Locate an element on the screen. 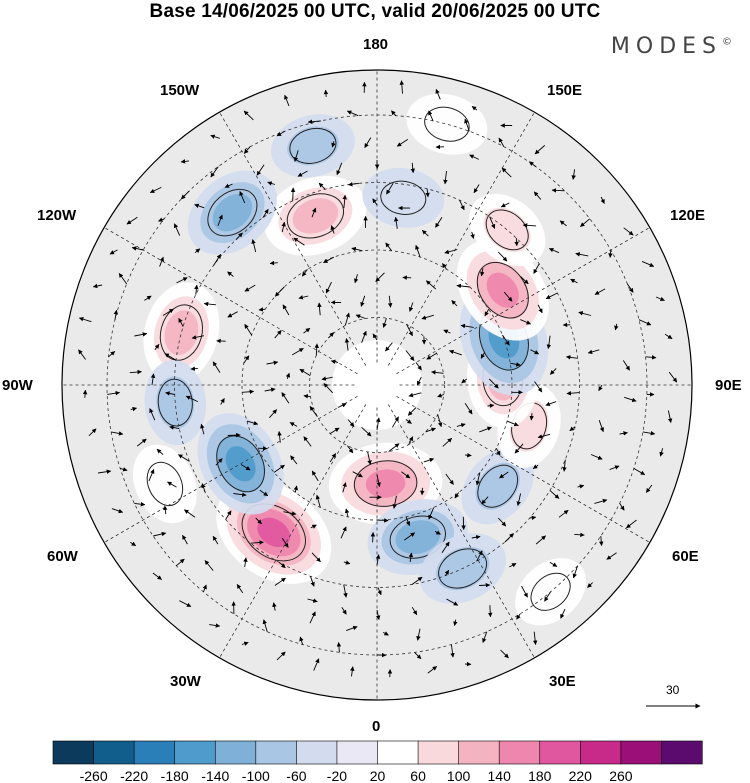  lon-label-60e: 60E is located at coordinates (685, 556).